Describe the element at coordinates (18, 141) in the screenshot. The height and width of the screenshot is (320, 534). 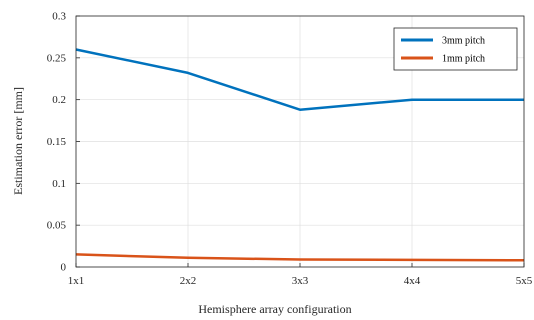
I see `y-axis-label: Estimation error [mm]` at that location.